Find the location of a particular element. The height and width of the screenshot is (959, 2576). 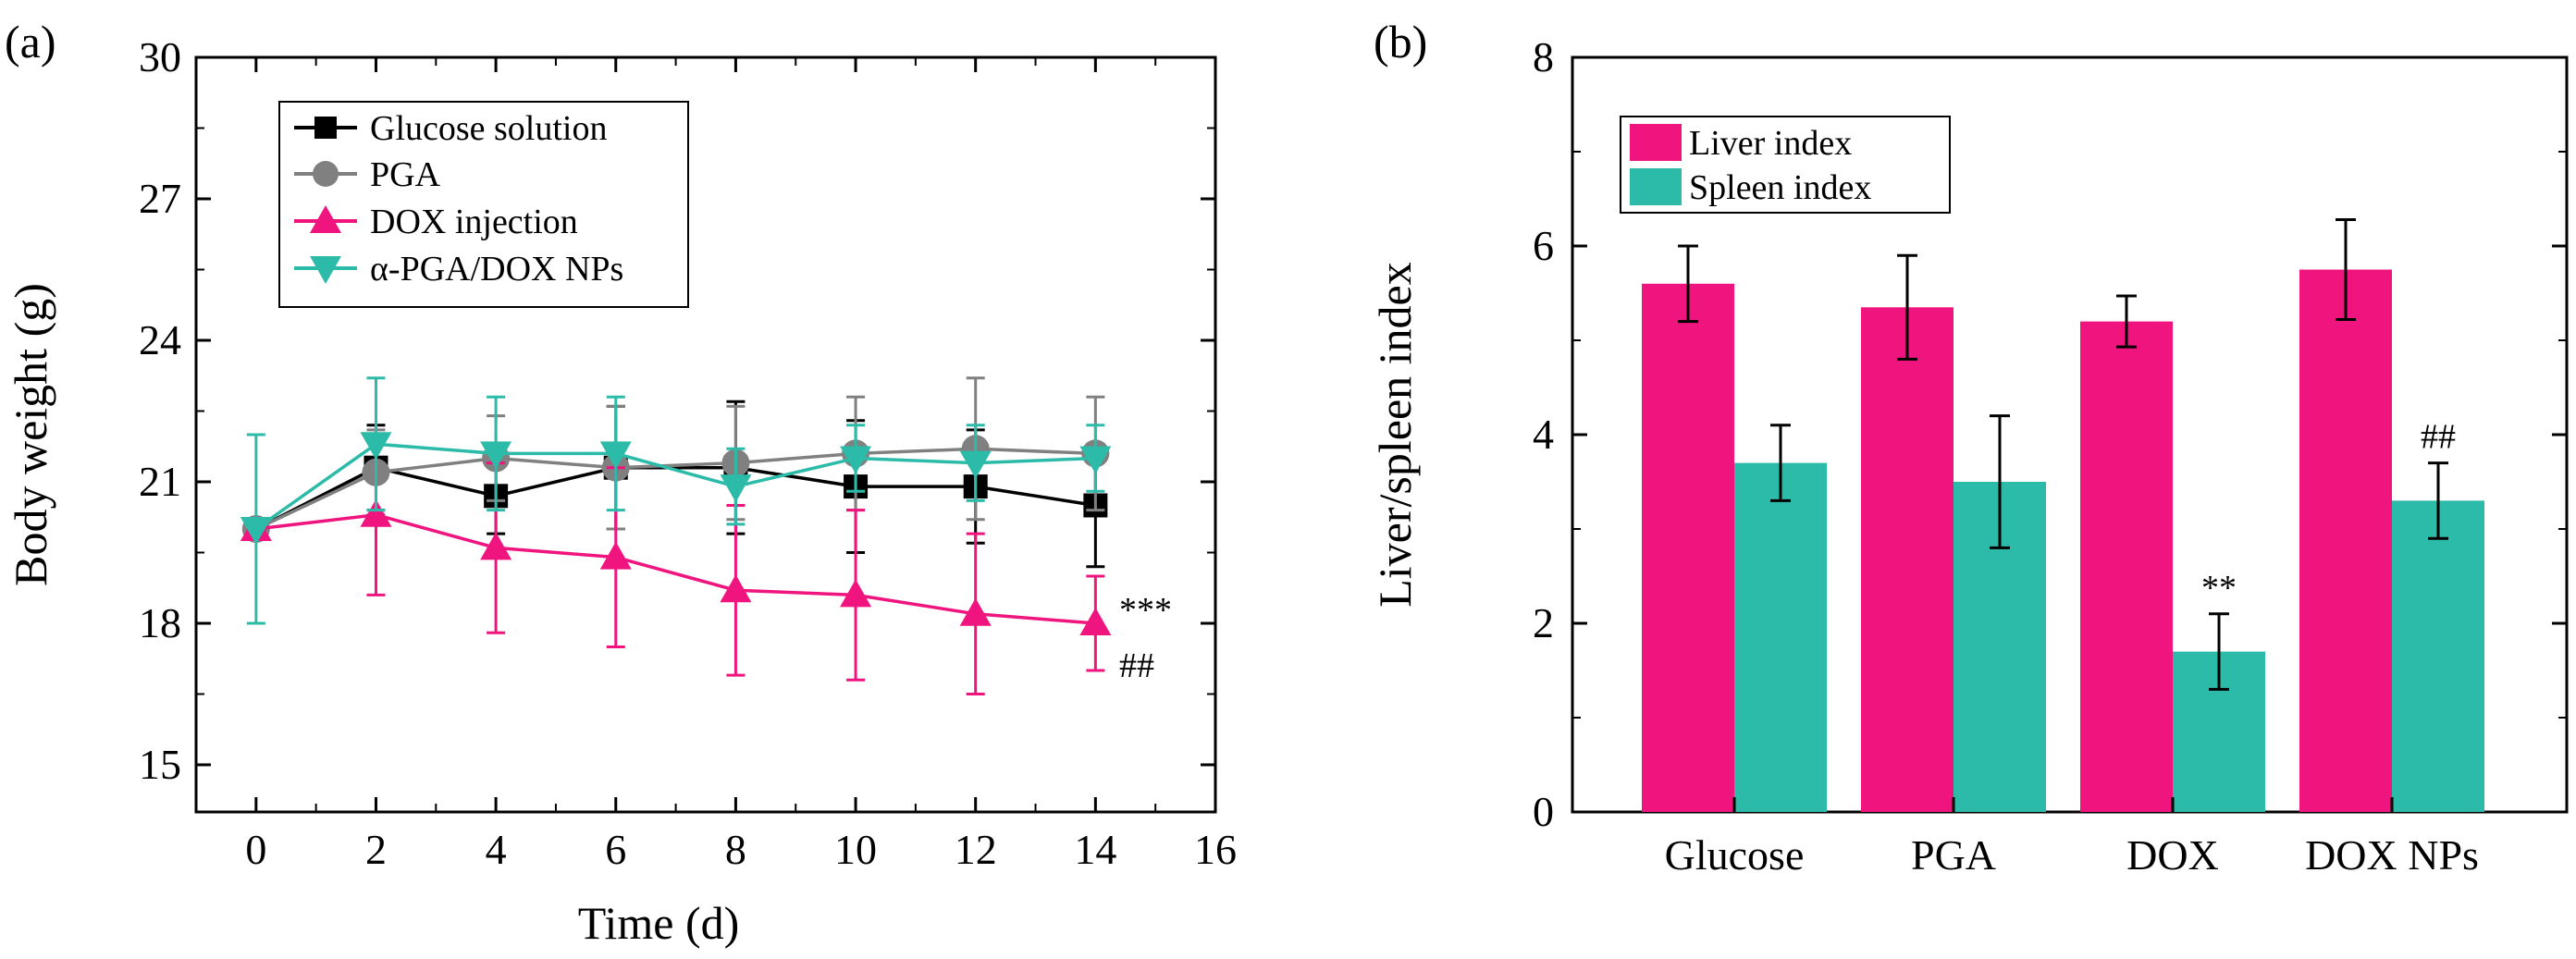

bar-dox-nps-liver is located at coordinates (2345, 540).